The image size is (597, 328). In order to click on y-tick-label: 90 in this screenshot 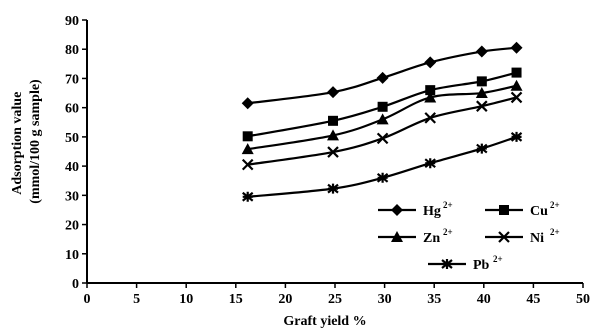, I will do `click(72, 21)`.